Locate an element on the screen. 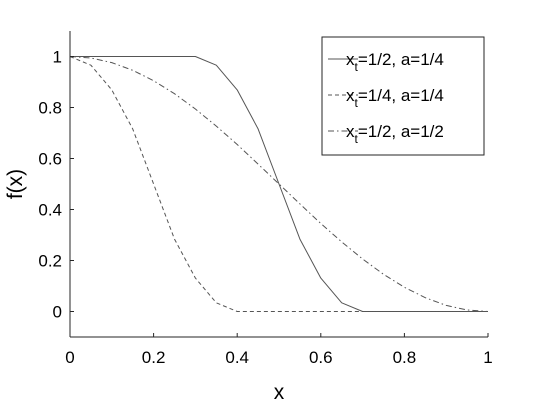 The width and height of the screenshot is (540, 405). x-tick-label: 0.2 is located at coordinates (154, 357).